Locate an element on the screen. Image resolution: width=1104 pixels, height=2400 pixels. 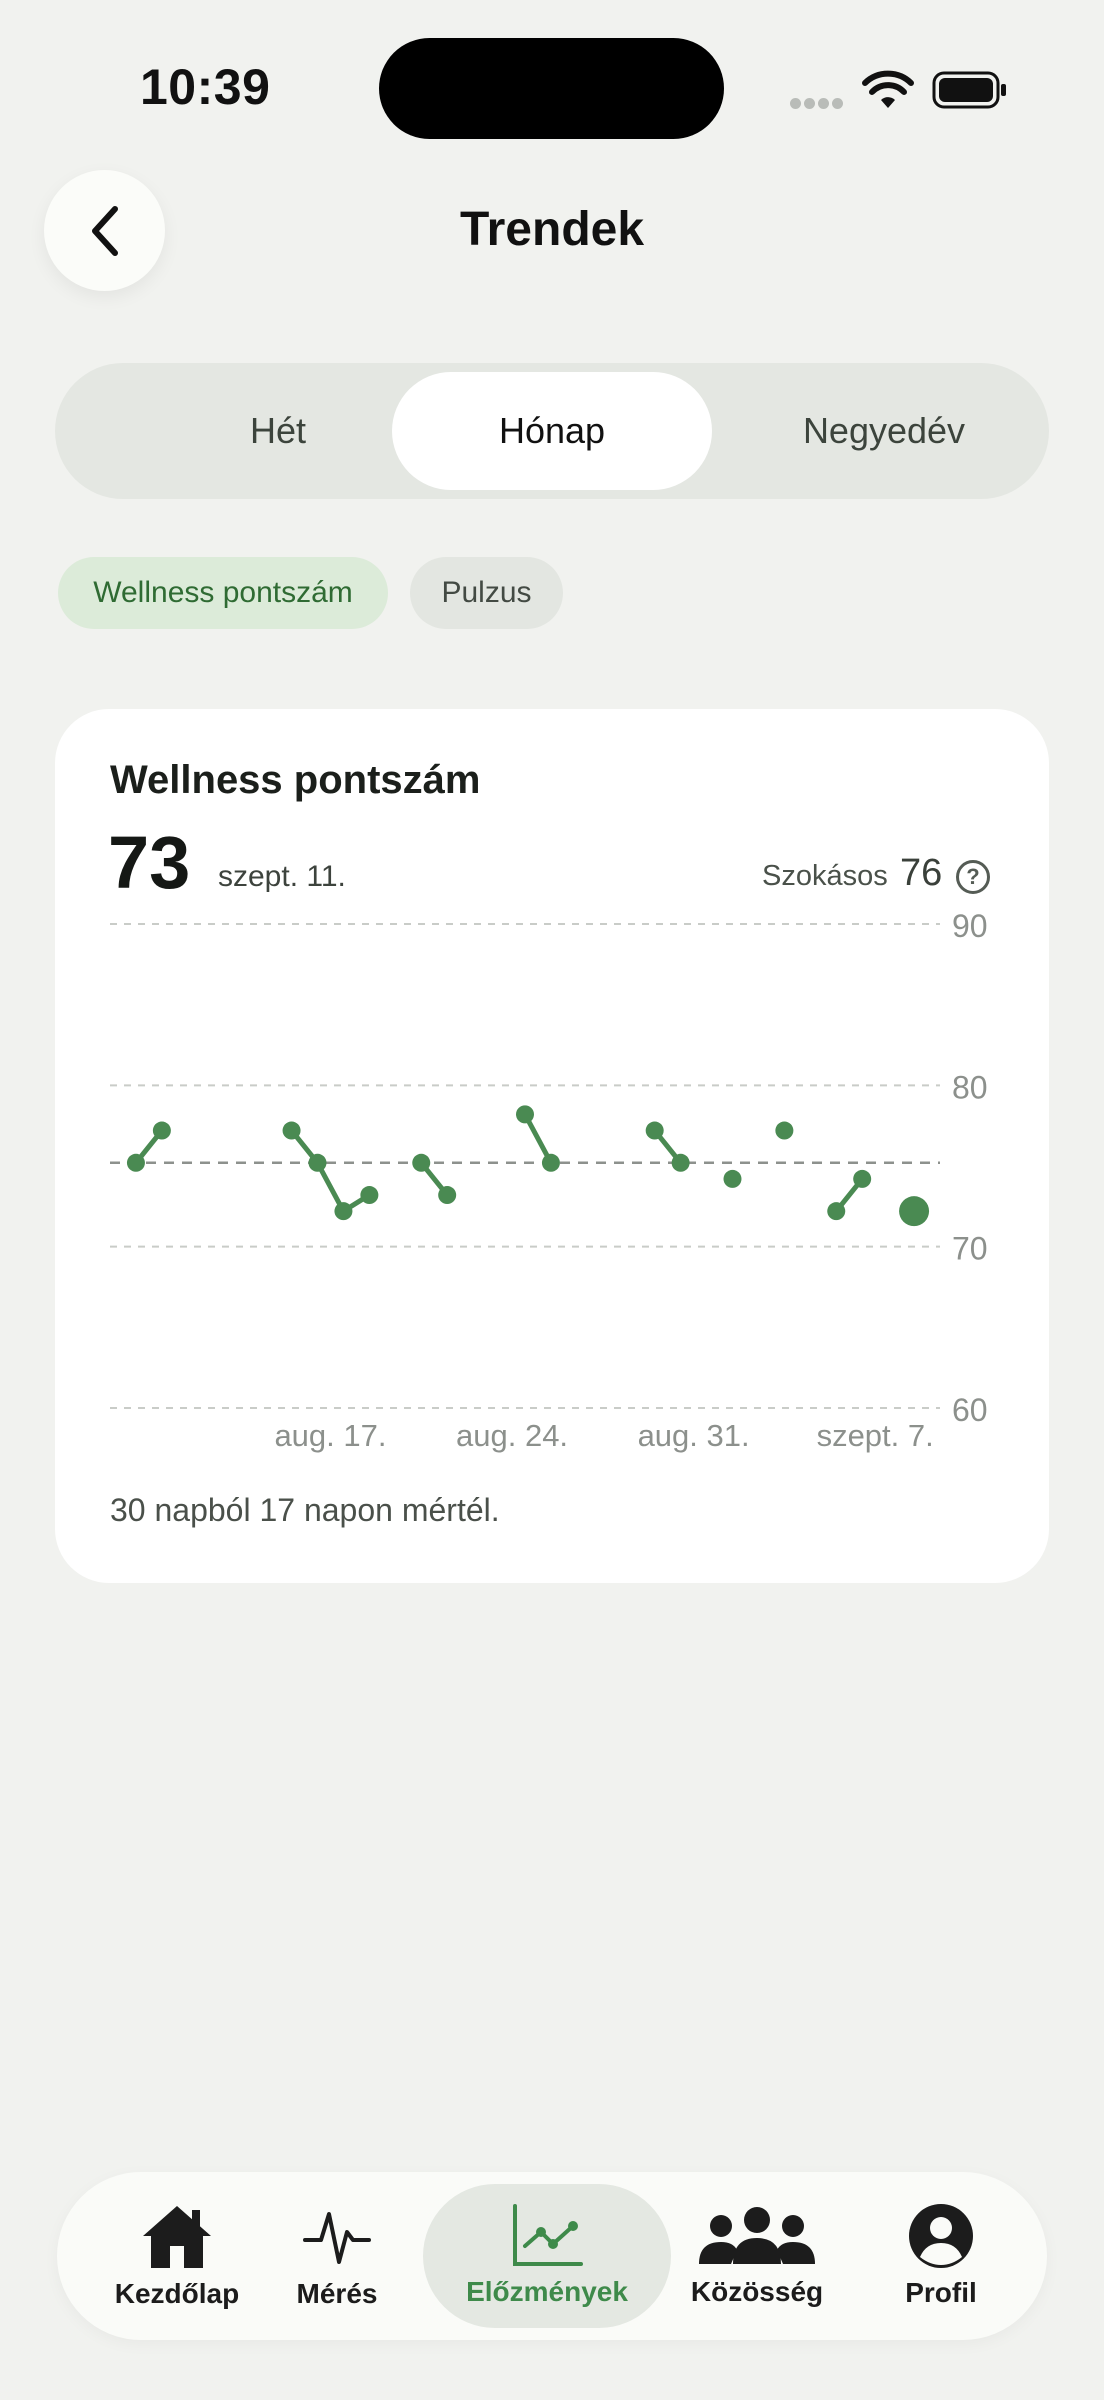
chart-icon is located at coordinates (548, 2235).